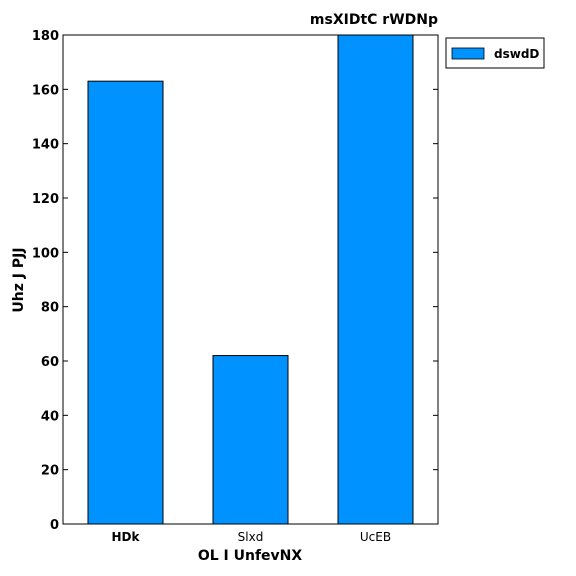 Image resolution: width=576 pixels, height=576 pixels. I want to click on y-tick-label: 160, so click(45, 90).